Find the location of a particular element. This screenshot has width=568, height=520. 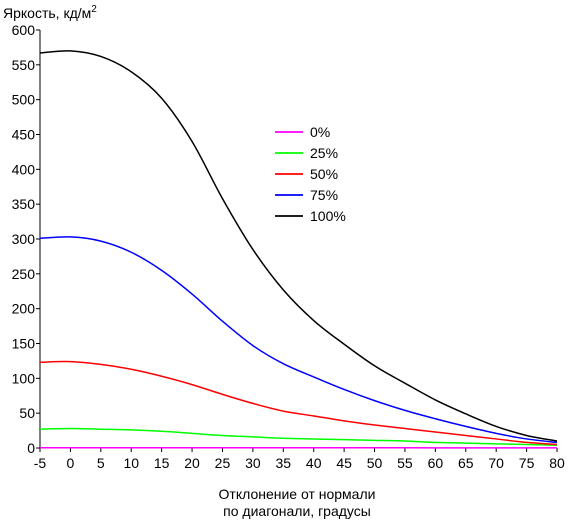

legend-label: 0% is located at coordinates (320, 132).